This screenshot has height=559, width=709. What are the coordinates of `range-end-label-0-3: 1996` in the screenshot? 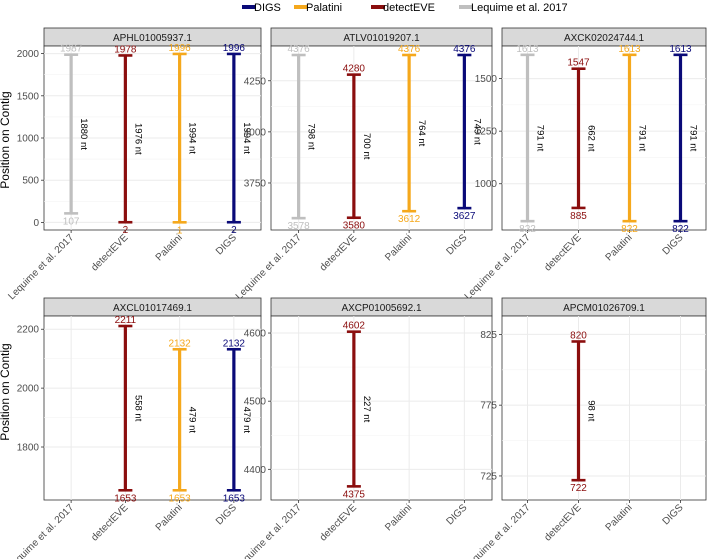 It's located at (234, 48).